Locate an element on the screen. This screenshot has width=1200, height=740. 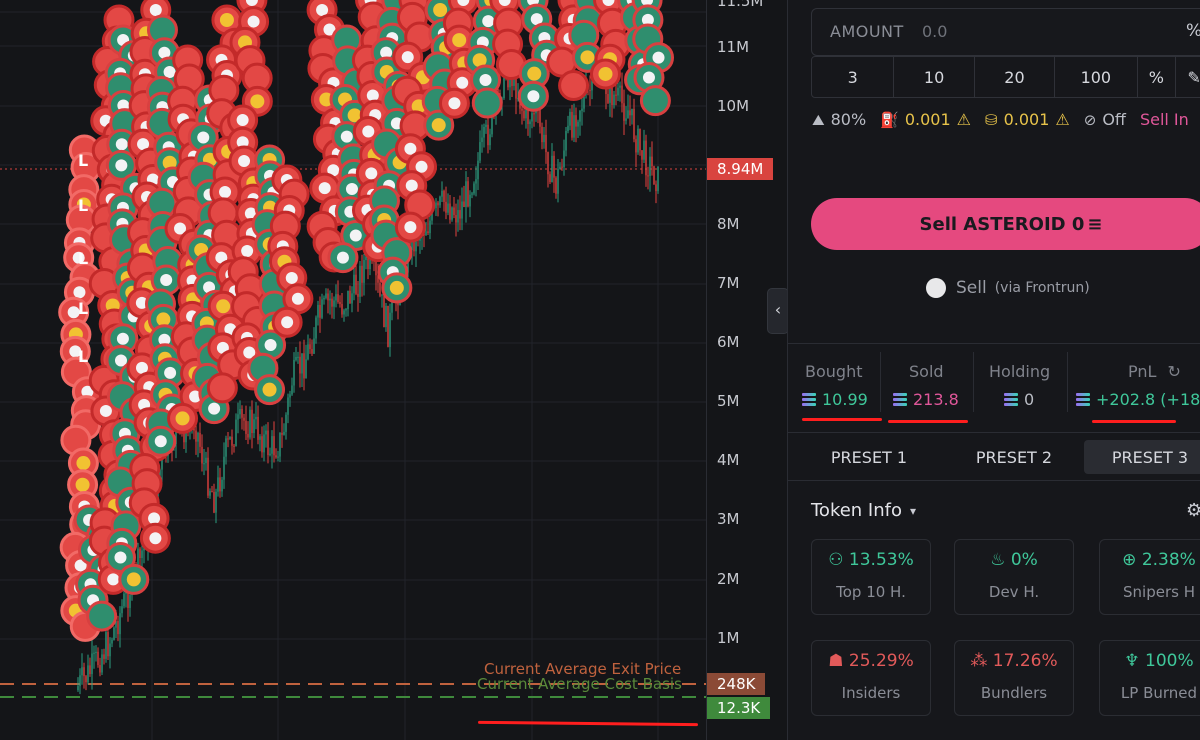
frontrun-sell-button: Sell (via Frontrun) is located at coordinates (1008, 288).